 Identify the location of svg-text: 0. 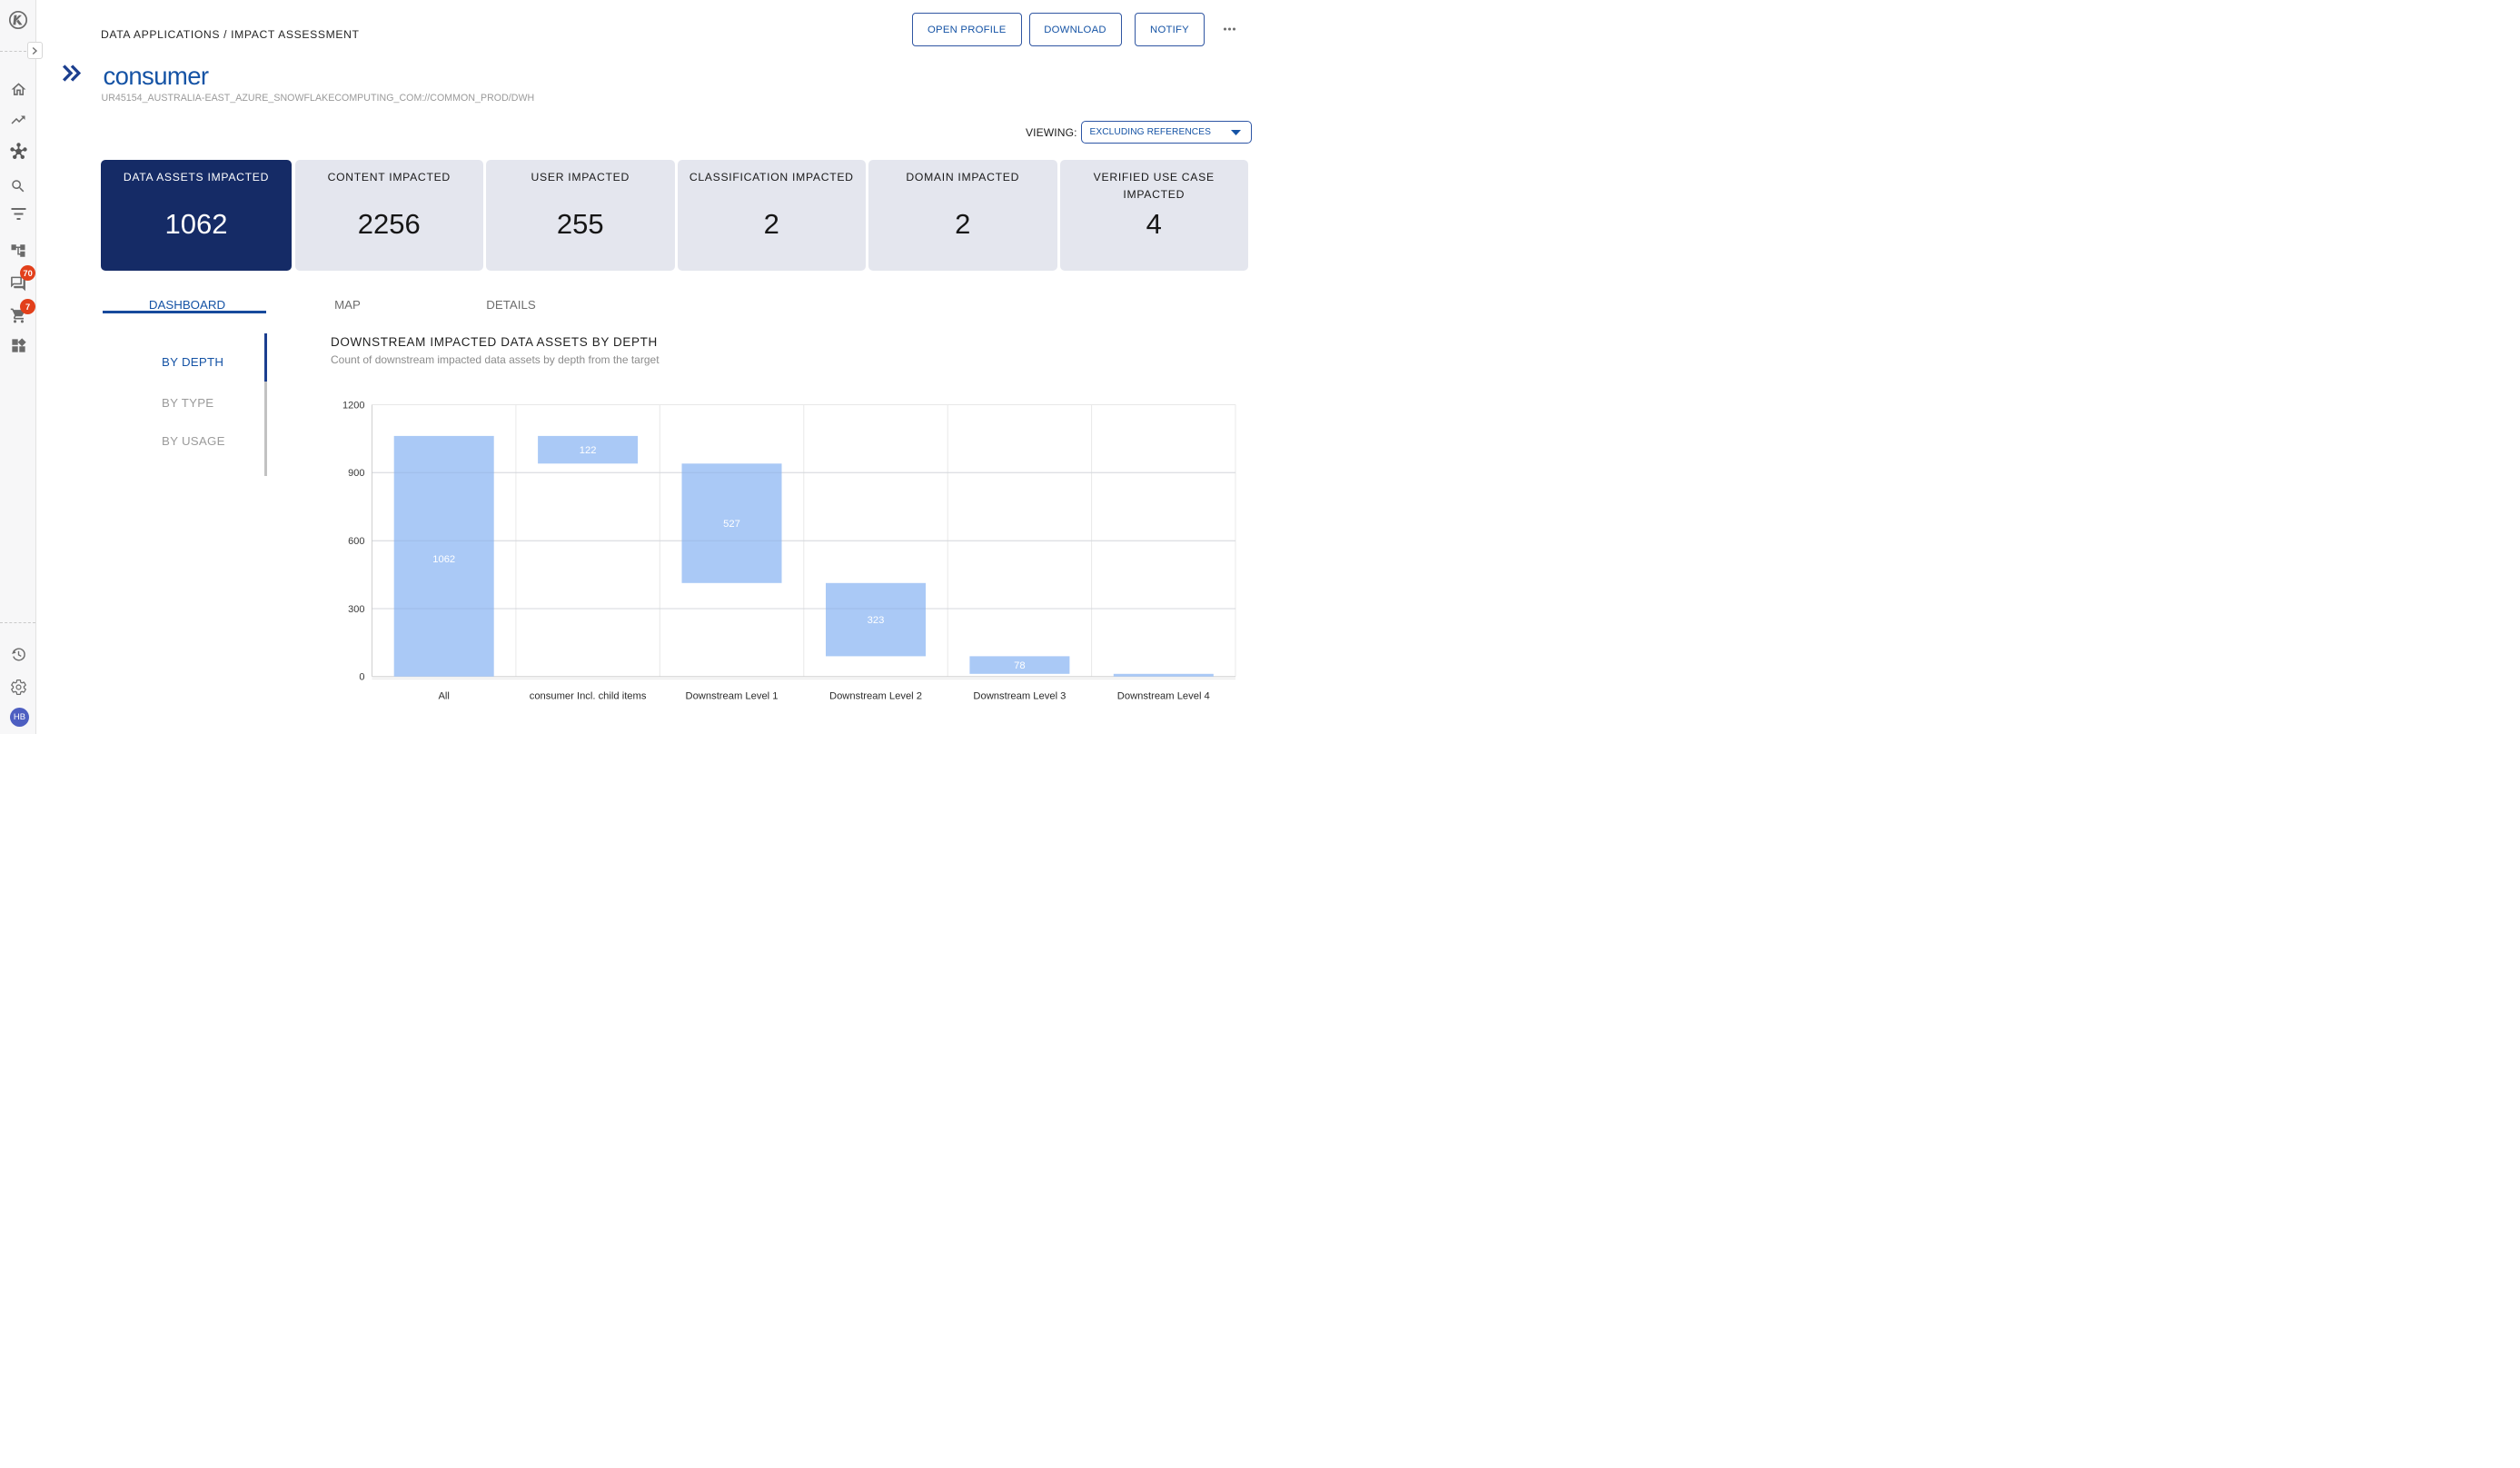
(361, 677).